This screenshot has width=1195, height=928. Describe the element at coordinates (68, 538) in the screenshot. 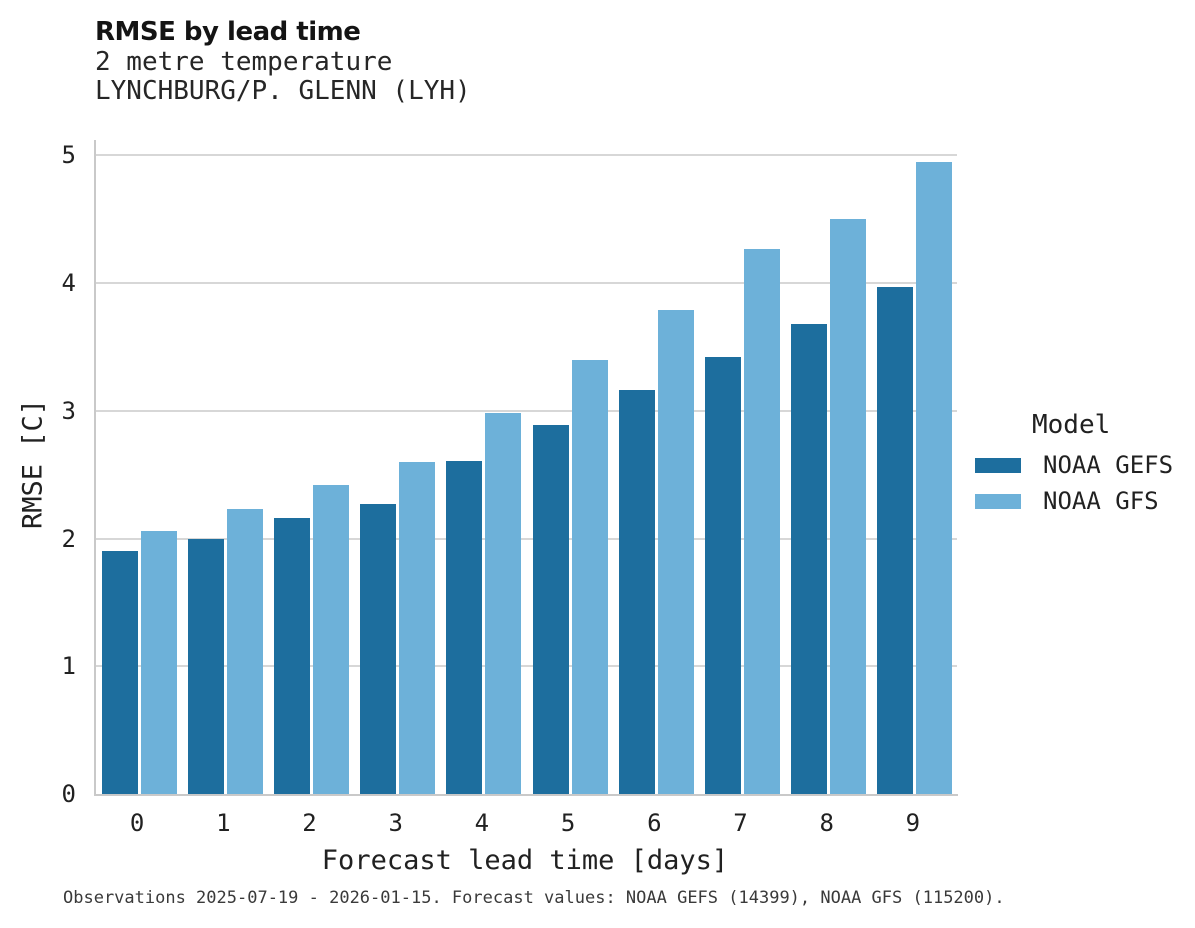

I see `y-tick-label-2: 2` at that location.